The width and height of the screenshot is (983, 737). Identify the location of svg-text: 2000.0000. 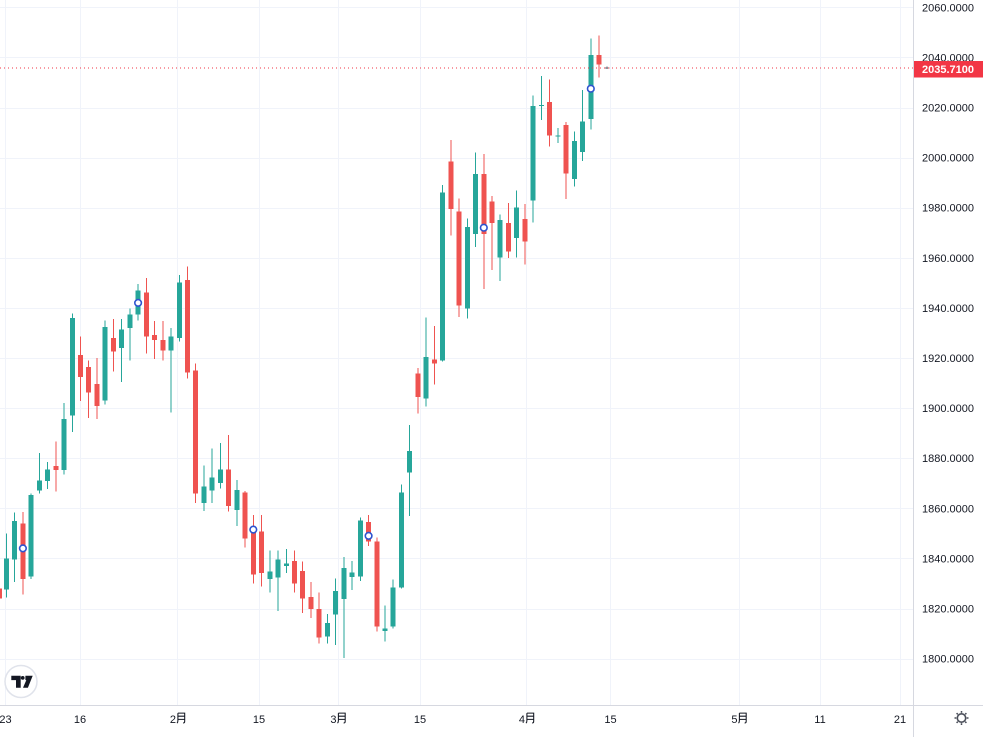
(948, 159).